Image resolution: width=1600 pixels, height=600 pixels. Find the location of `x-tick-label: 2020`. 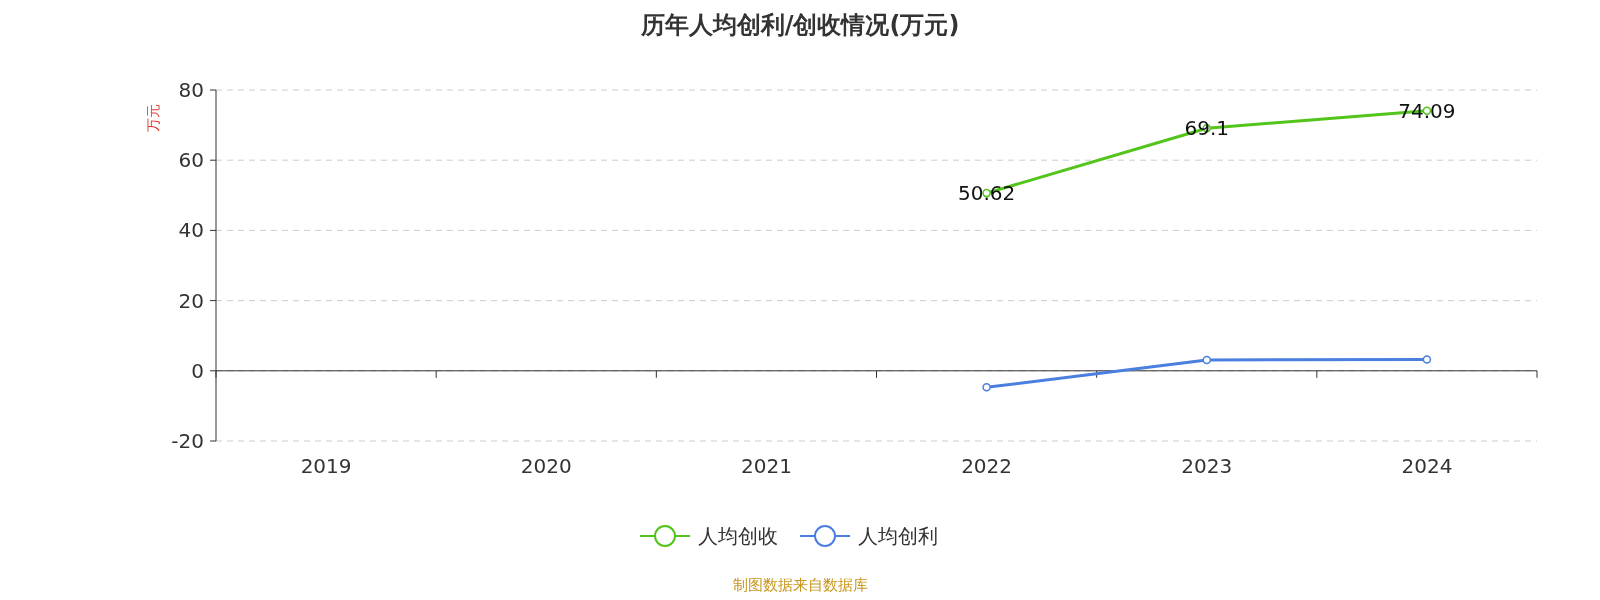

x-tick-label: 2020 is located at coordinates (546, 466).